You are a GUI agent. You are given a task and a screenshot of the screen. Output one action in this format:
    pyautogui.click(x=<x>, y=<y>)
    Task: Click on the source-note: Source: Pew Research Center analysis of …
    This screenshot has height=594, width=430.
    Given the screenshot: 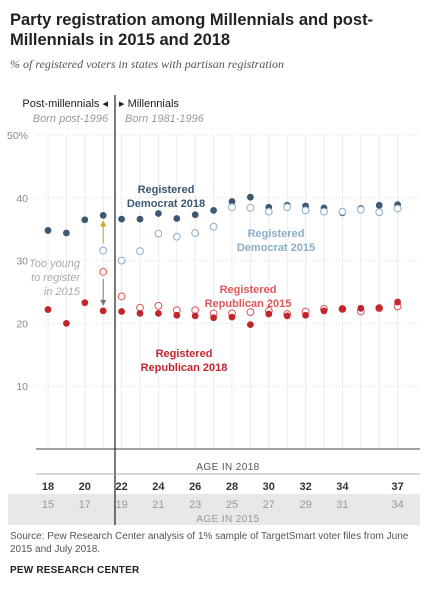 What is the action you would take?
    pyautogui.click(x=209, y=543)
    